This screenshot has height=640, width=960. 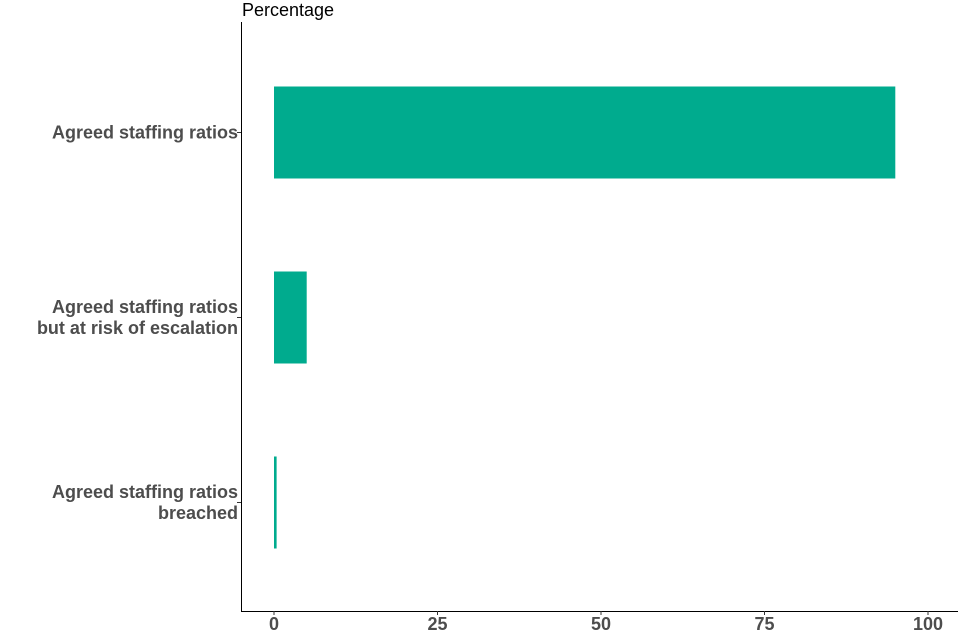 I want to click on x-ticks: 0 25 50 75 100, so click(x=606, y=622).